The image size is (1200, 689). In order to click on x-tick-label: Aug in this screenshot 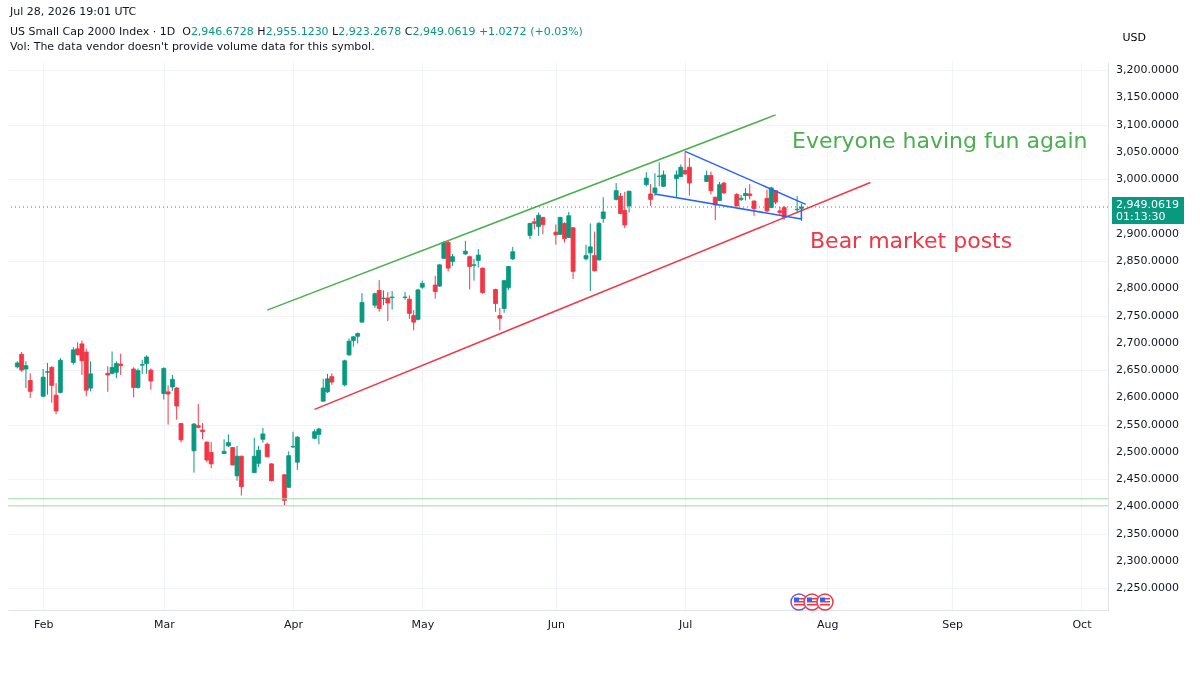, I will do `click(828, 624)`.